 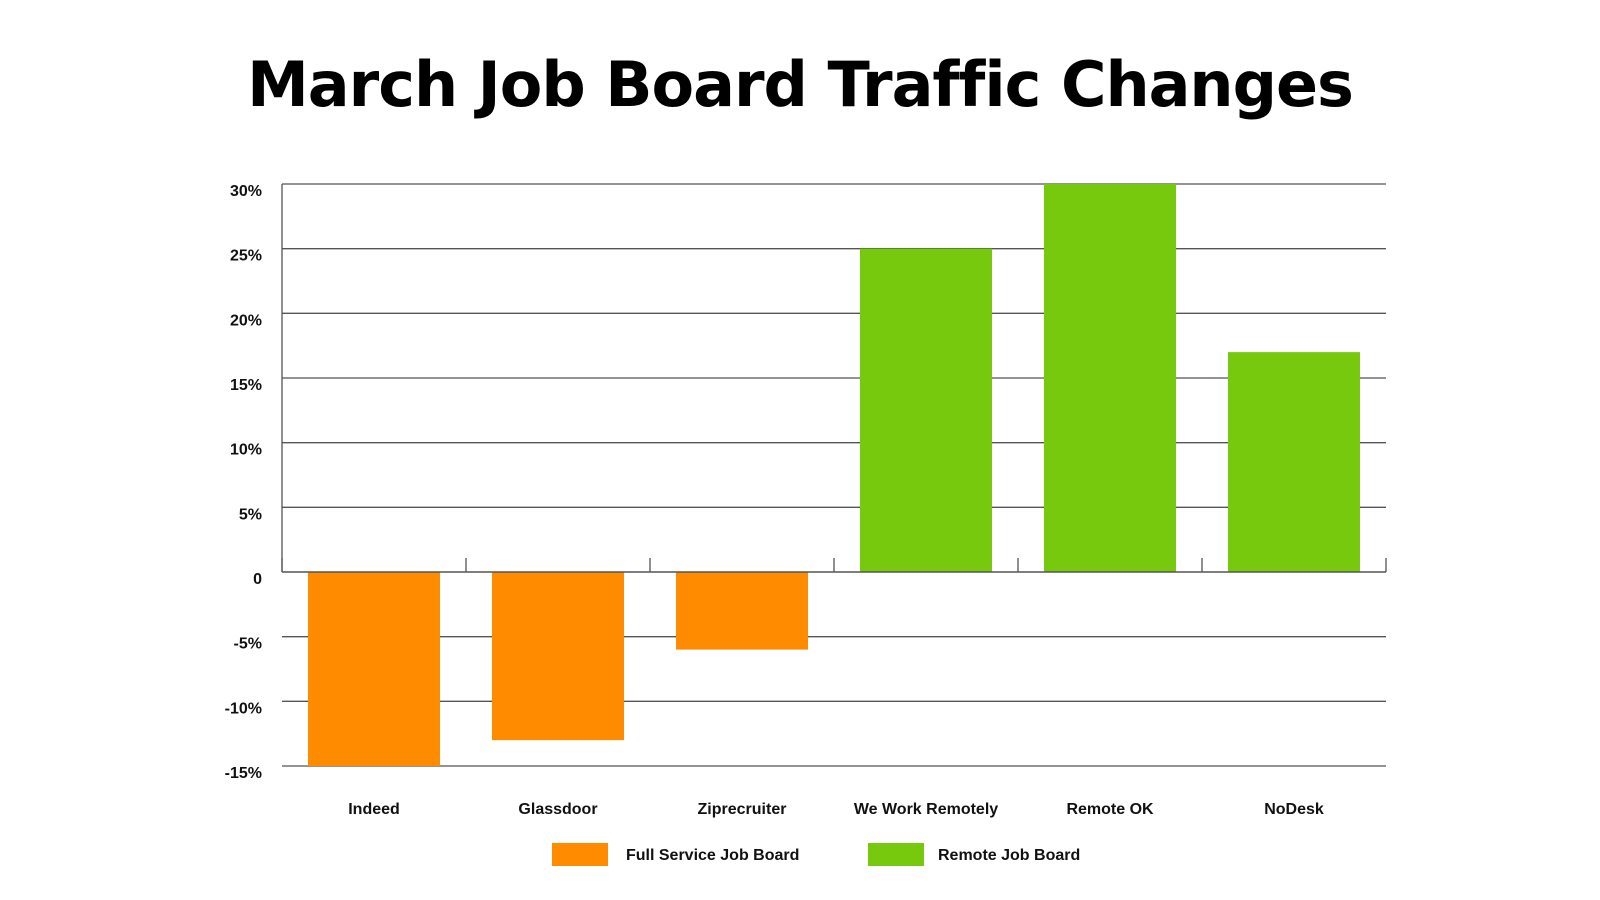 I want to click on y-tick-label: -15%, so click(x=243, y=773).